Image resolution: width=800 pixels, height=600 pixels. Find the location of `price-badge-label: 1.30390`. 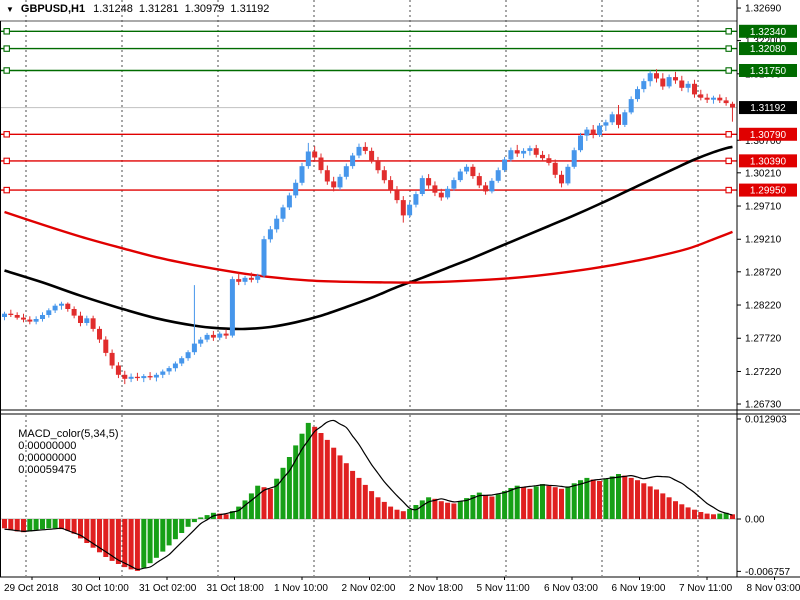

price-badge-label: 1.30390 is located at coordinates (768, 161).